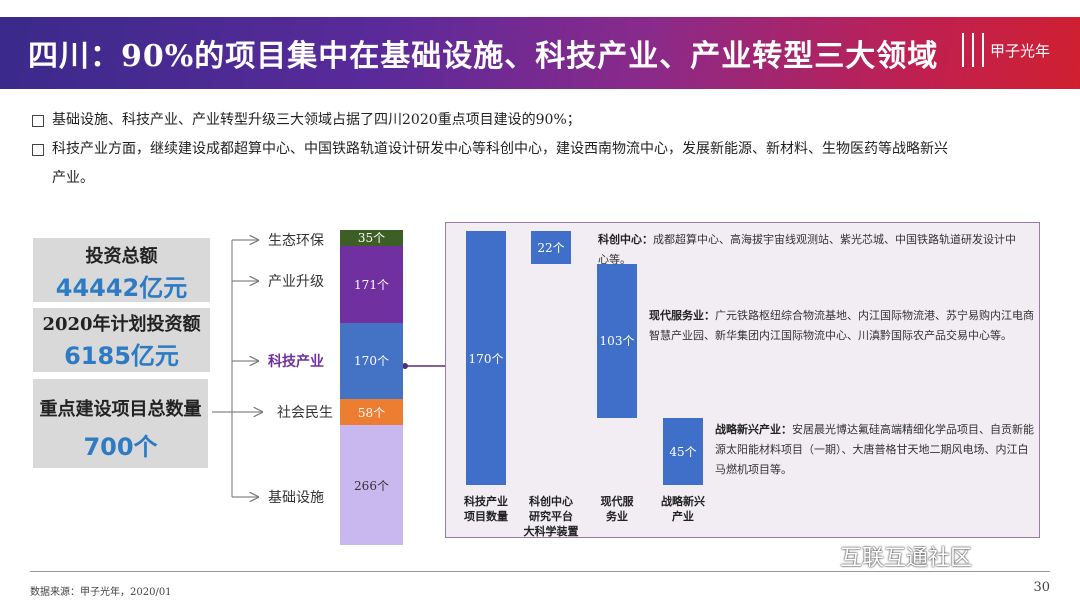 The height and width of the screenshot is (608, 1080). I want to click on title-banner: 四川：90%的项目集中在基础设施、科技产业、产业转型三大领域 甲子光年, so click(540, 53).